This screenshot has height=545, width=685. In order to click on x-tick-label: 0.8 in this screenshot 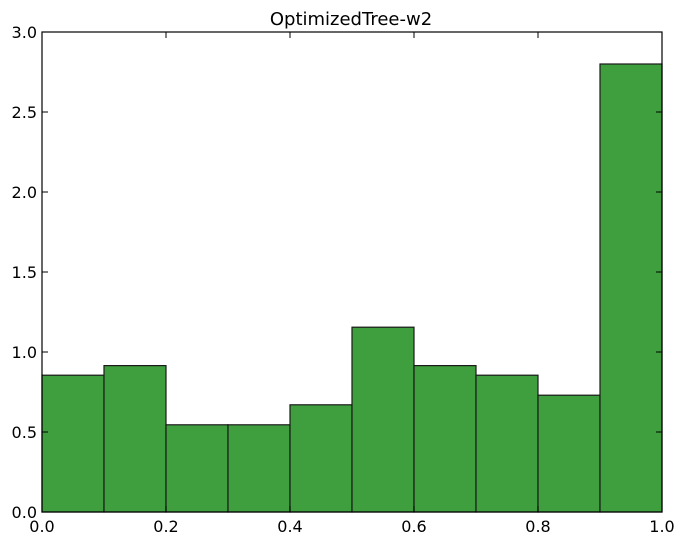, I will do `click(537, 526)`.